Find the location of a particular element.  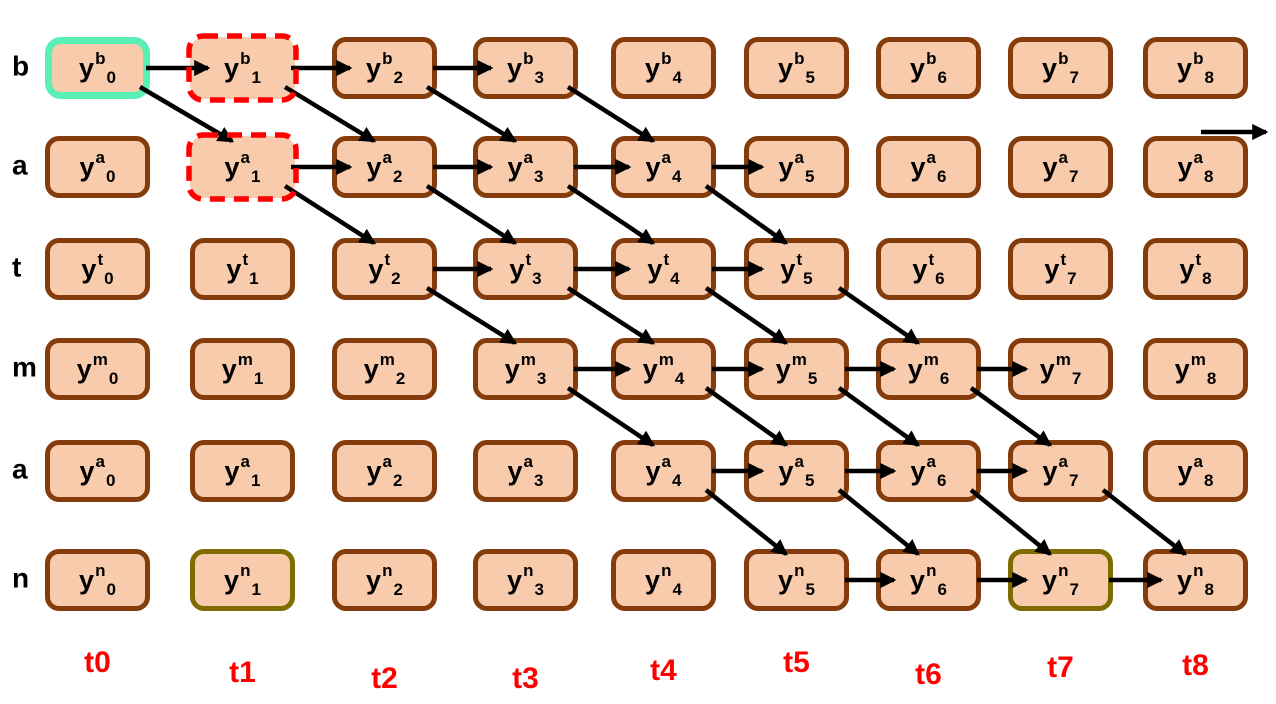

time-label-t7: t7 is located at coordinates (1060, 667).